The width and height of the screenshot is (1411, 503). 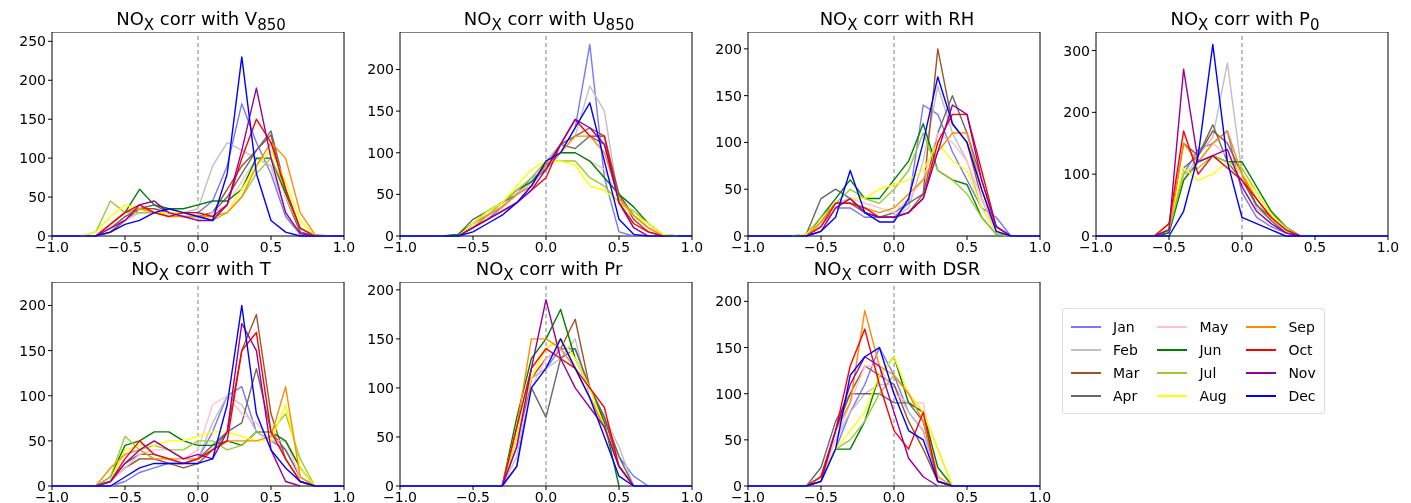 I want to click on legend-label: Jul, so click(x=1208, y=372).